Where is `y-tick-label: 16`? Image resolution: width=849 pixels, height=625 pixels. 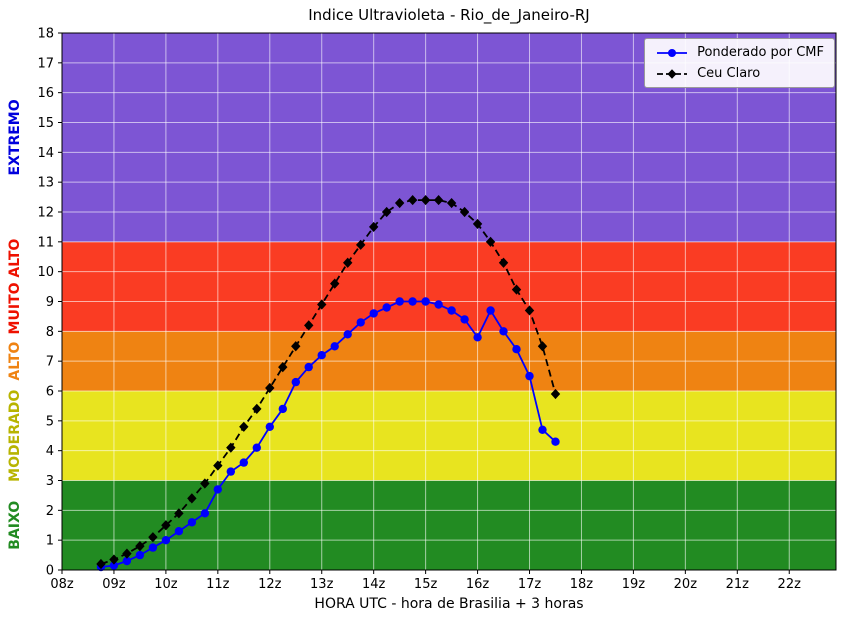 y-tick-label: 16 is located at coordinates (45, 93).